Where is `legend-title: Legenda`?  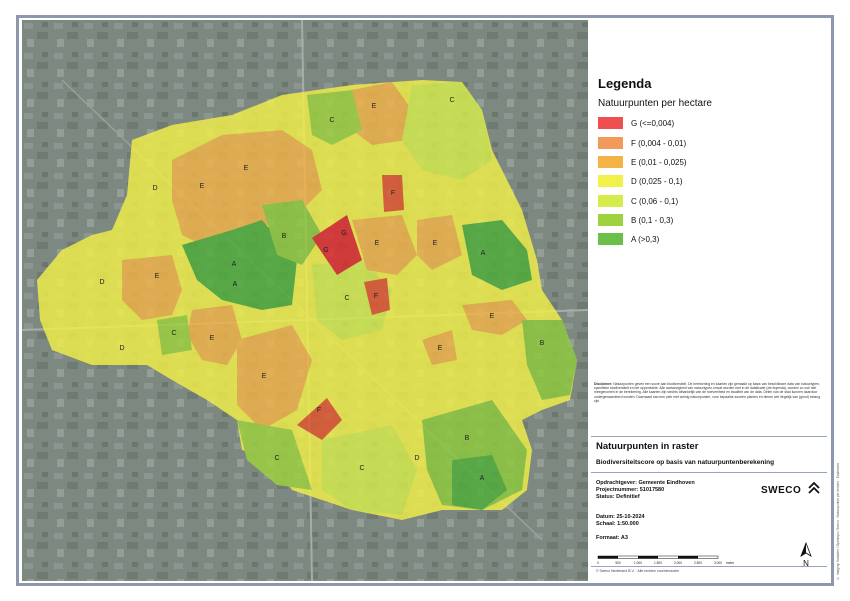 legend-title: Legenda is located at coordinates (625, 83).